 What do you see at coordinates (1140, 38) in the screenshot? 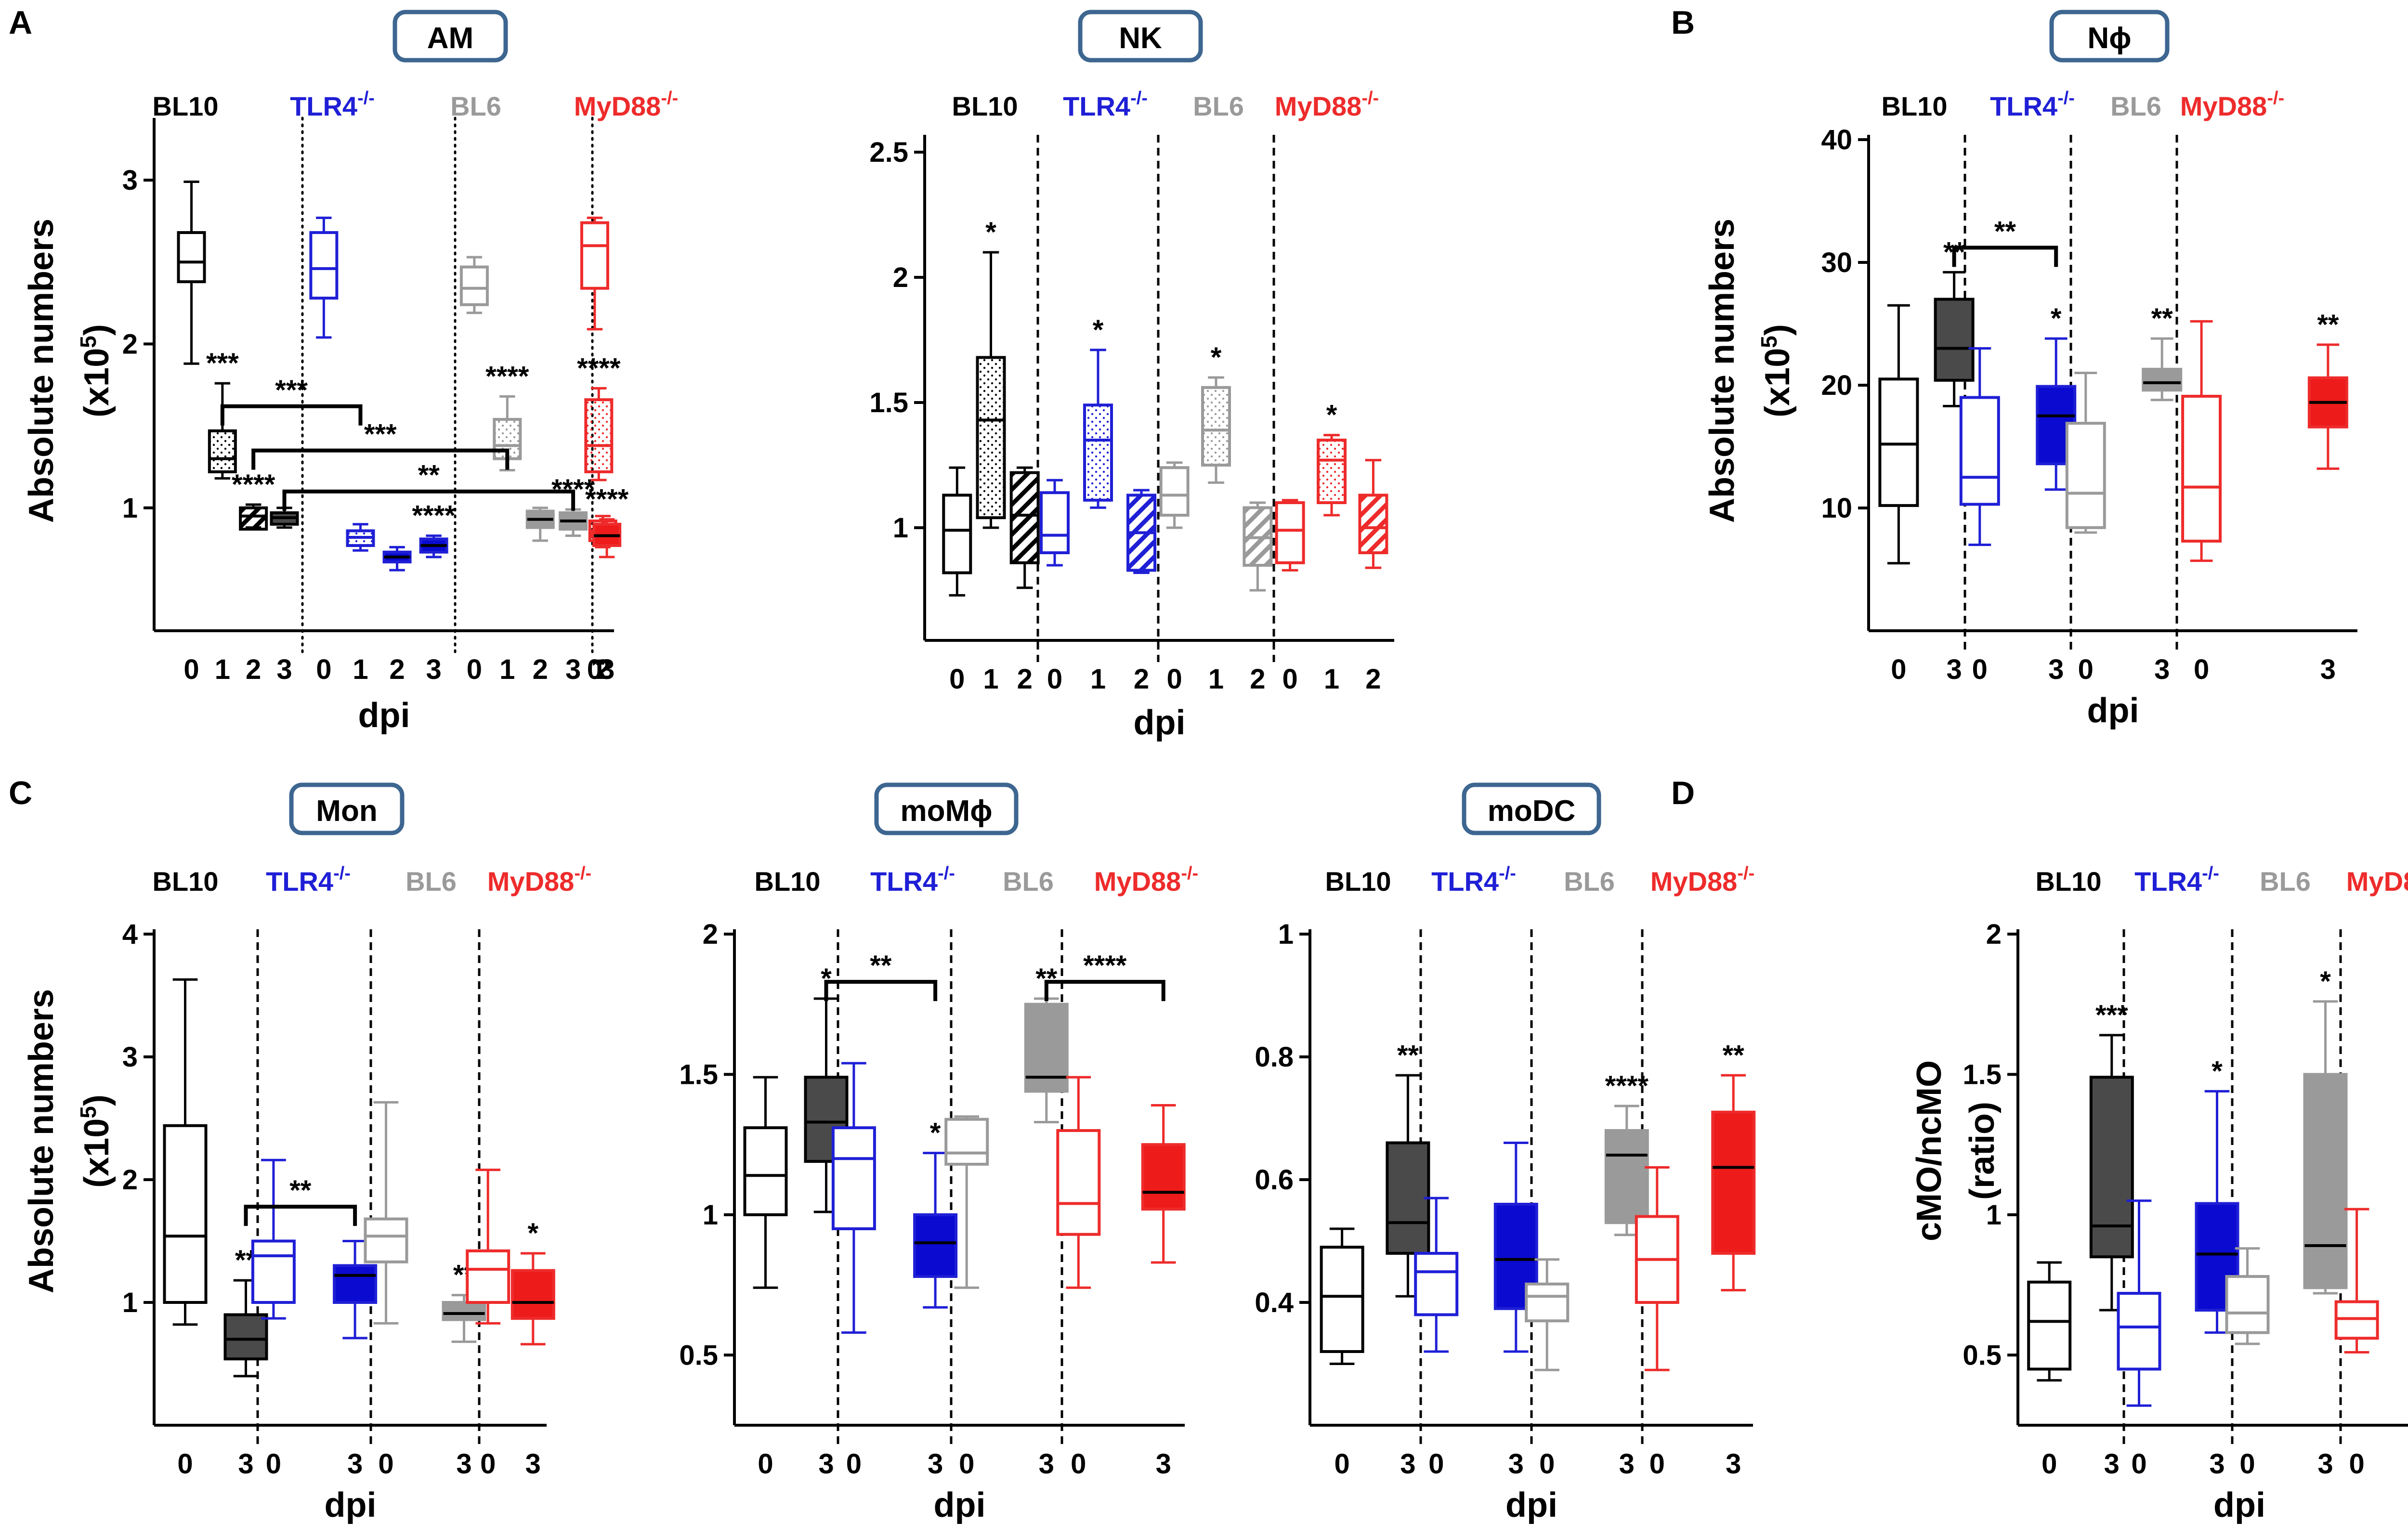
I see `chart-title: NK` at bounding box center [1140, 38].